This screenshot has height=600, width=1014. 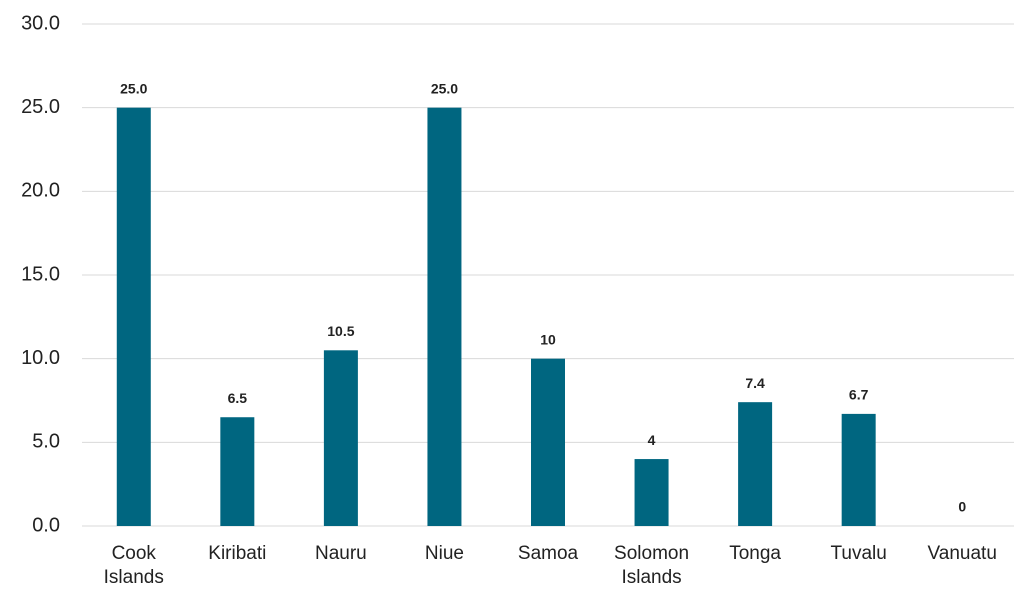 I want to click on value-label: 10.5, so click(x=340, y=331).